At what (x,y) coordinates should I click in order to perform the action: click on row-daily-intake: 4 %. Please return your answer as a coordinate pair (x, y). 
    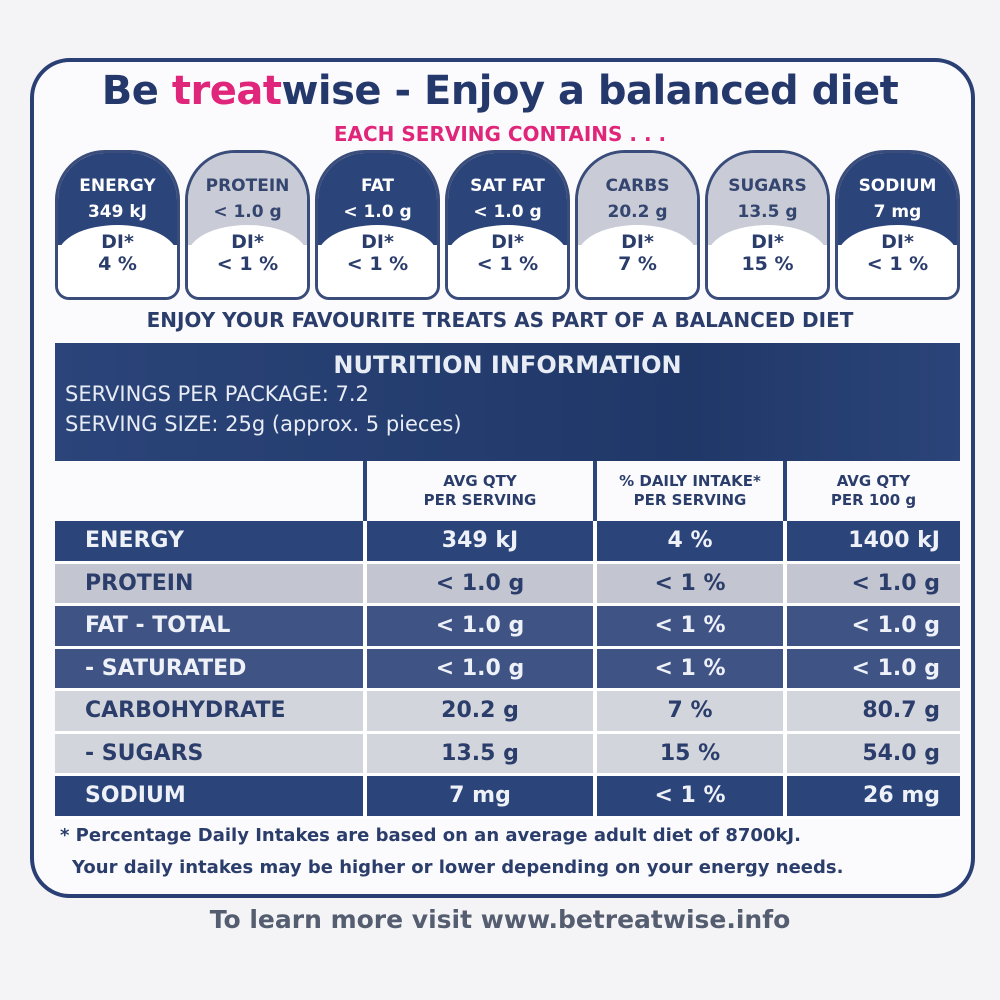
    Looking at the image, I should click on (692, 541).